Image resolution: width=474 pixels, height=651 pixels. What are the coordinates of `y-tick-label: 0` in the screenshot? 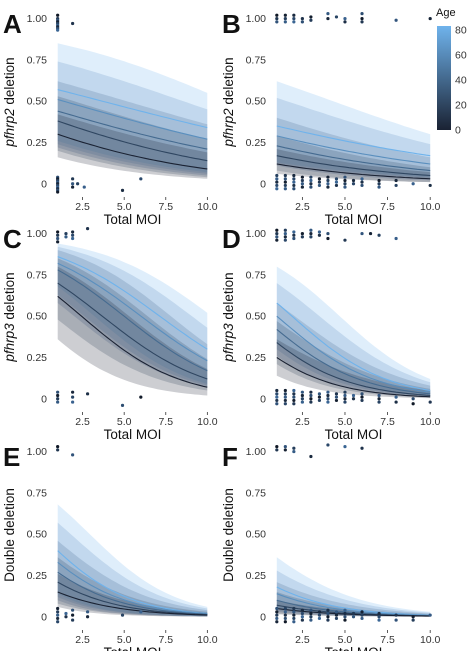 It's located at (263, 184).